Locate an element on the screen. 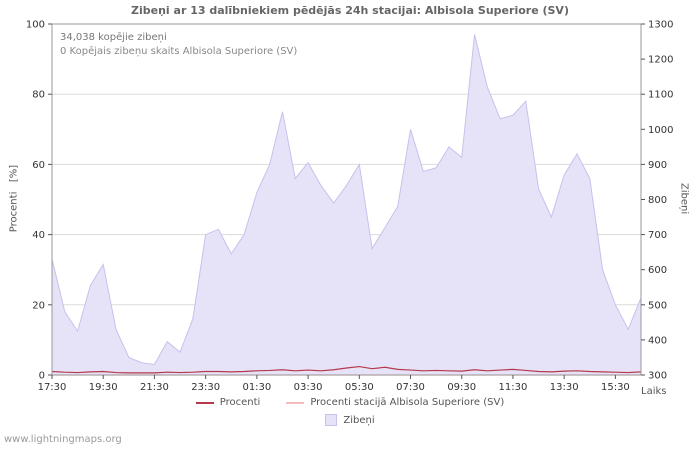 The width and height of the screenshot is (700, 450). y-right-tick-label: 800 is located at coordinates (657, 200).